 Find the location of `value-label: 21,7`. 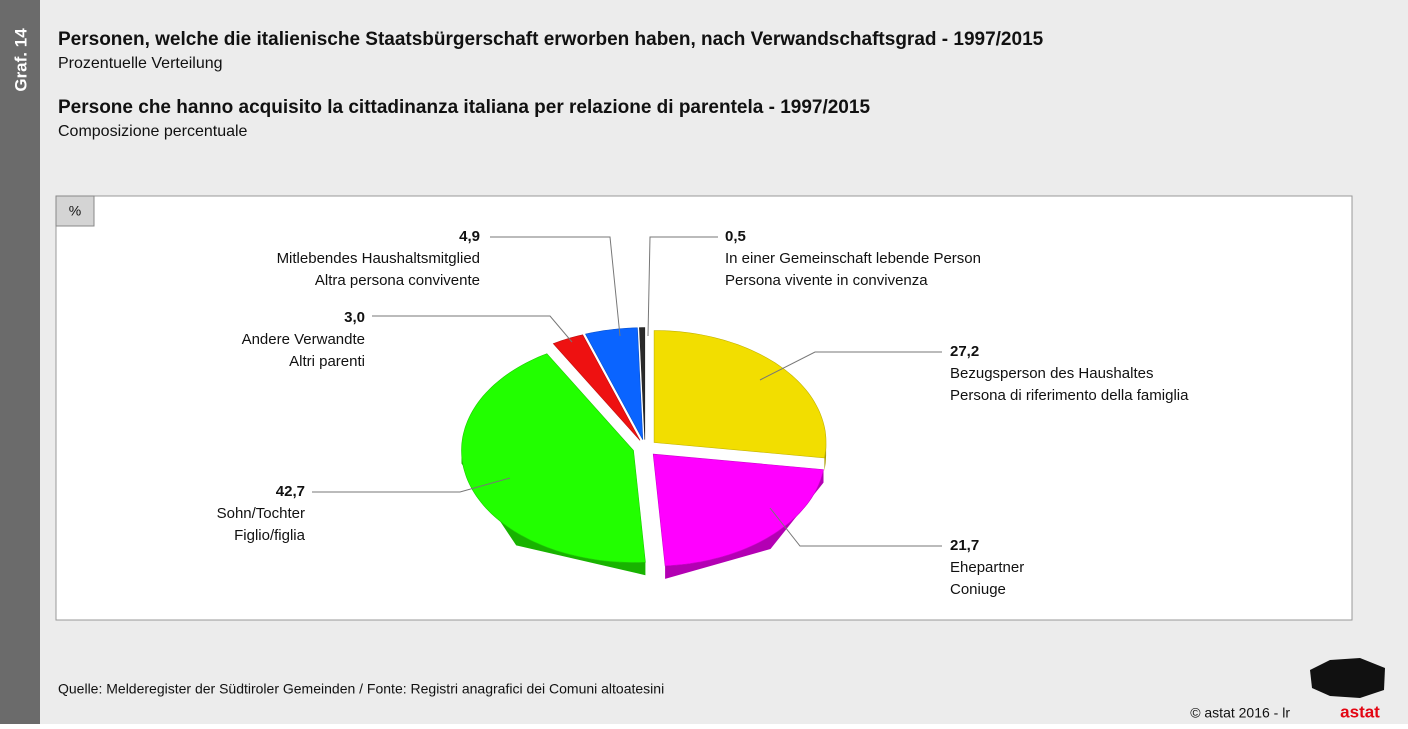

value-label: 21,7 is located at coordinates (964, 545).